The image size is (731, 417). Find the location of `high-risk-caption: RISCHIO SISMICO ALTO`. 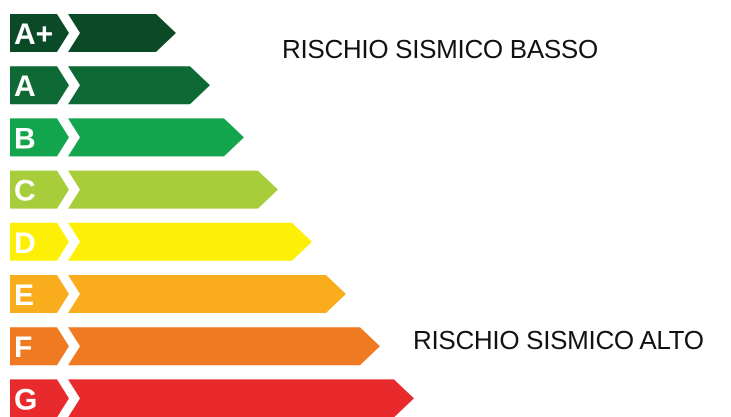

high-risk-caption: RISCHIO SISMICO ALTO is located at coordinates (558, 340).